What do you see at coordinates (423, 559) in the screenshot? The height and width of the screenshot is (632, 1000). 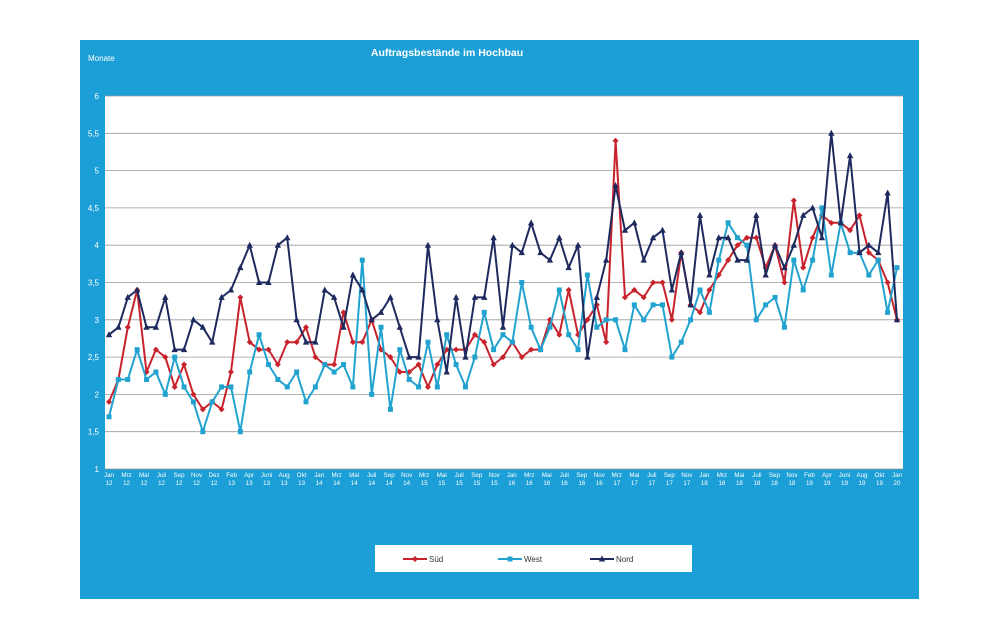 I see `legend-item-sued: Süd` at bounding box center [423, 559].